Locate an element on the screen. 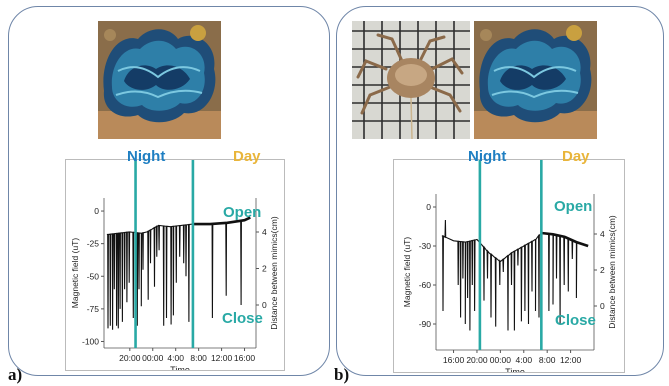 Image resolution: width=669 pixels, height=386 pixels. y-tick-label: -50 is located at coordinates (93, 276).